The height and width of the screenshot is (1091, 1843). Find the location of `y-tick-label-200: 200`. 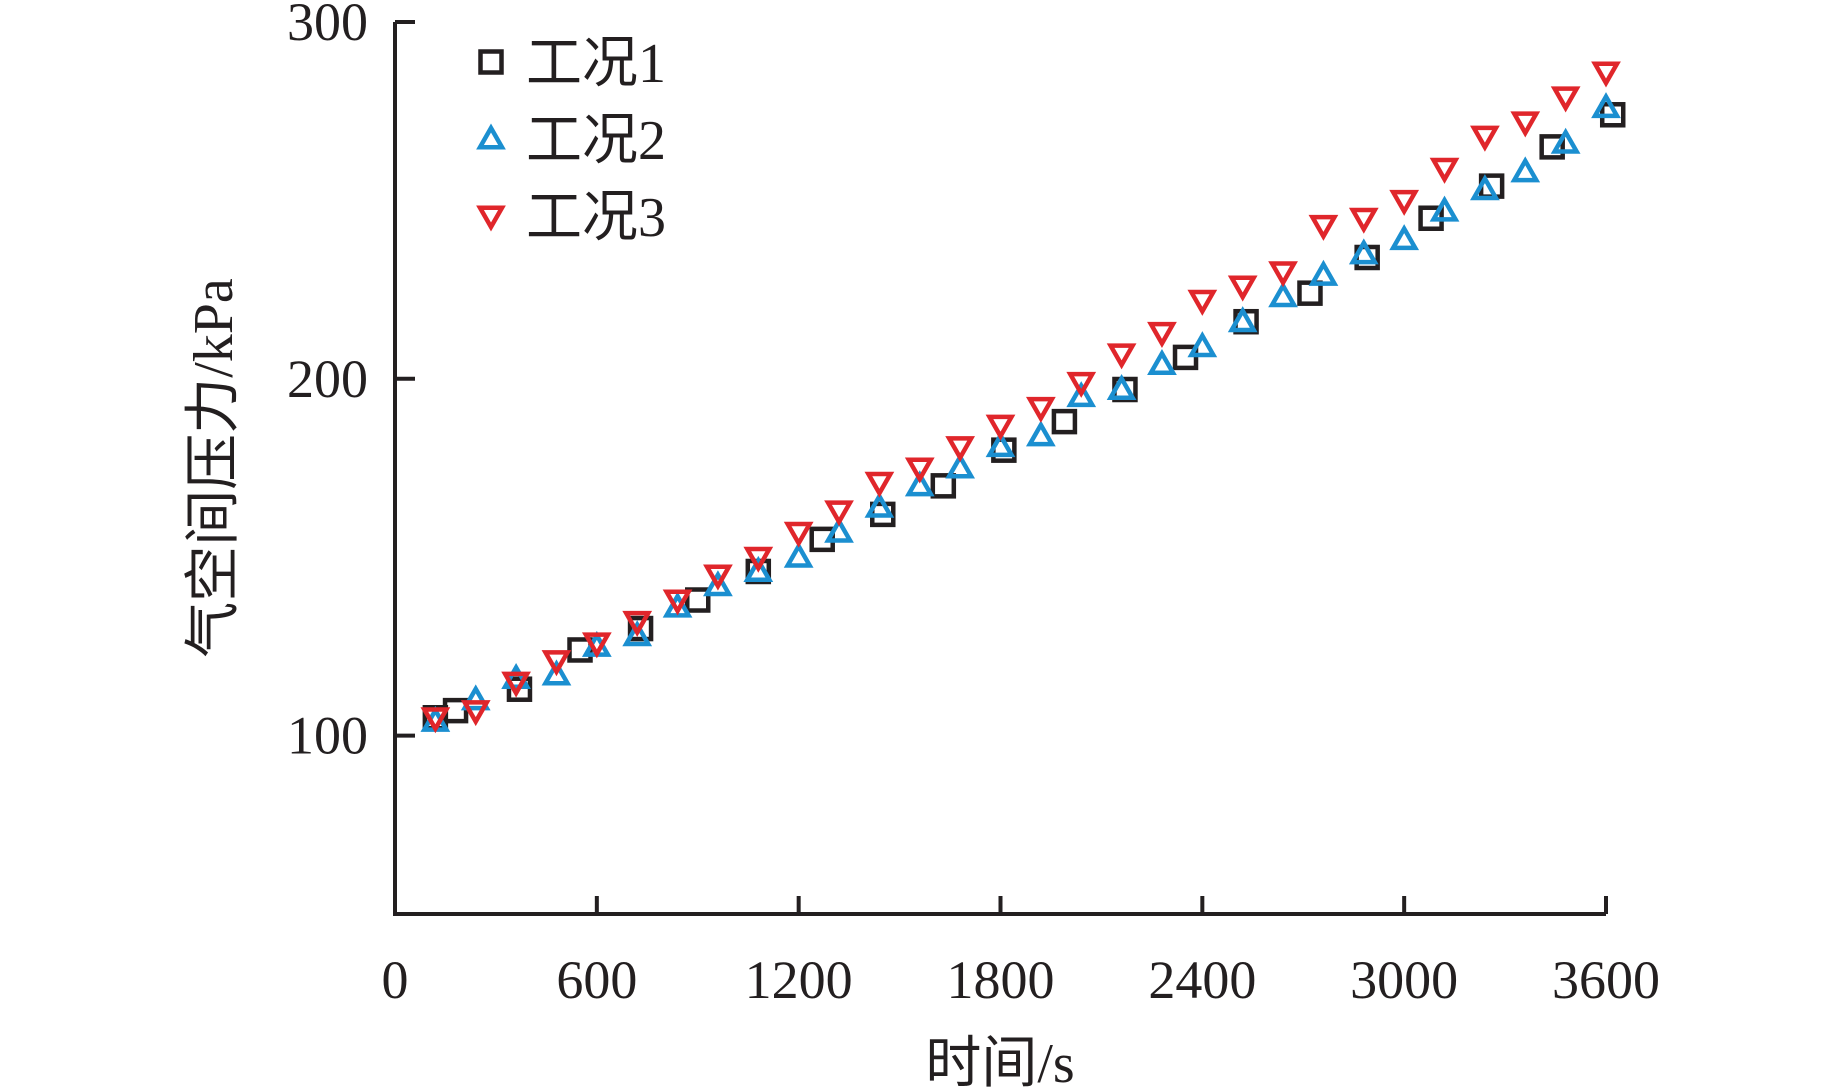

y-tick-label-200: 200 is located at coordinates (327, 379).